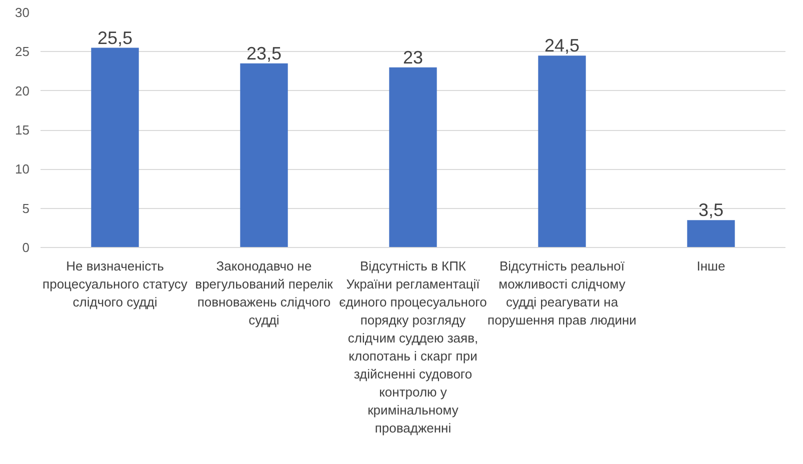 This screenshot has height=464, width=803. Describe the element at coordinates (711, 210) in the screenshot. I see `data-label: 3,5` at that location.